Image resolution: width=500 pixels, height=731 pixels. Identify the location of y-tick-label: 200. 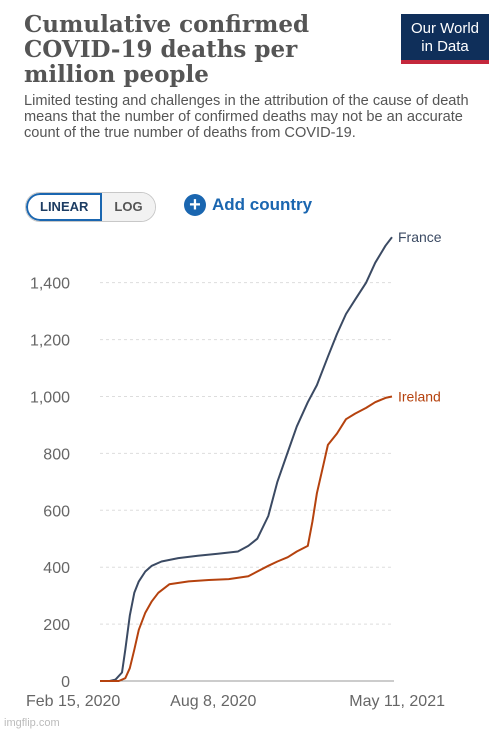
(56, 625).